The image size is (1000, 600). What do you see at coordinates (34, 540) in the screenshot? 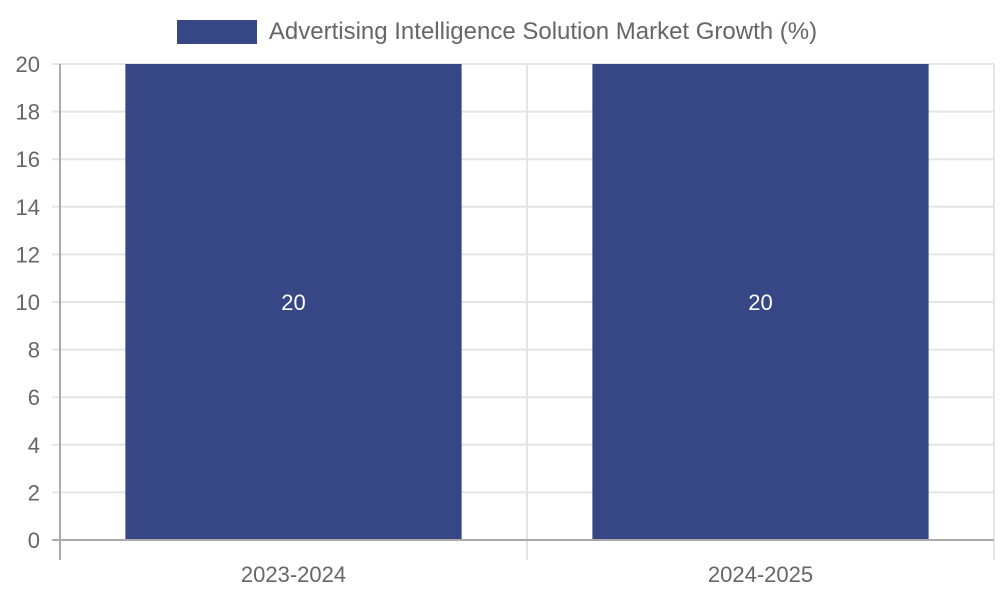
I see `y-tick-label: 0` at bounding box center [34, 540].